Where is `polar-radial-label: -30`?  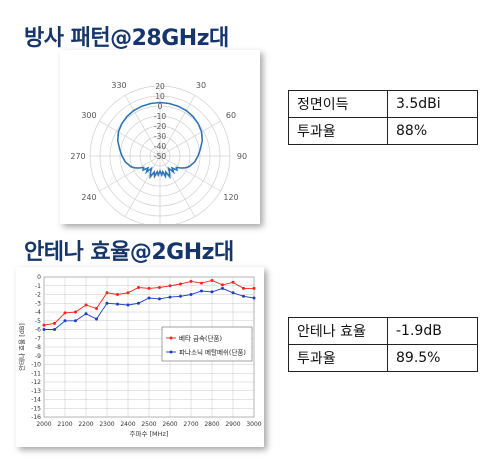
polar-radial-label: -30 is located at coordinates (160, 136).